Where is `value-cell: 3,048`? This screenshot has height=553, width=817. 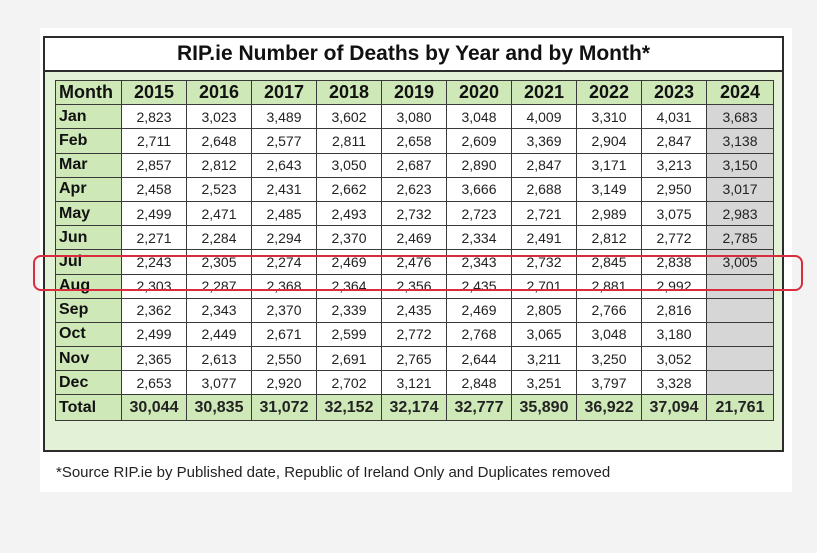 value-cell: 3,048 is located at coordinates (479, 117).